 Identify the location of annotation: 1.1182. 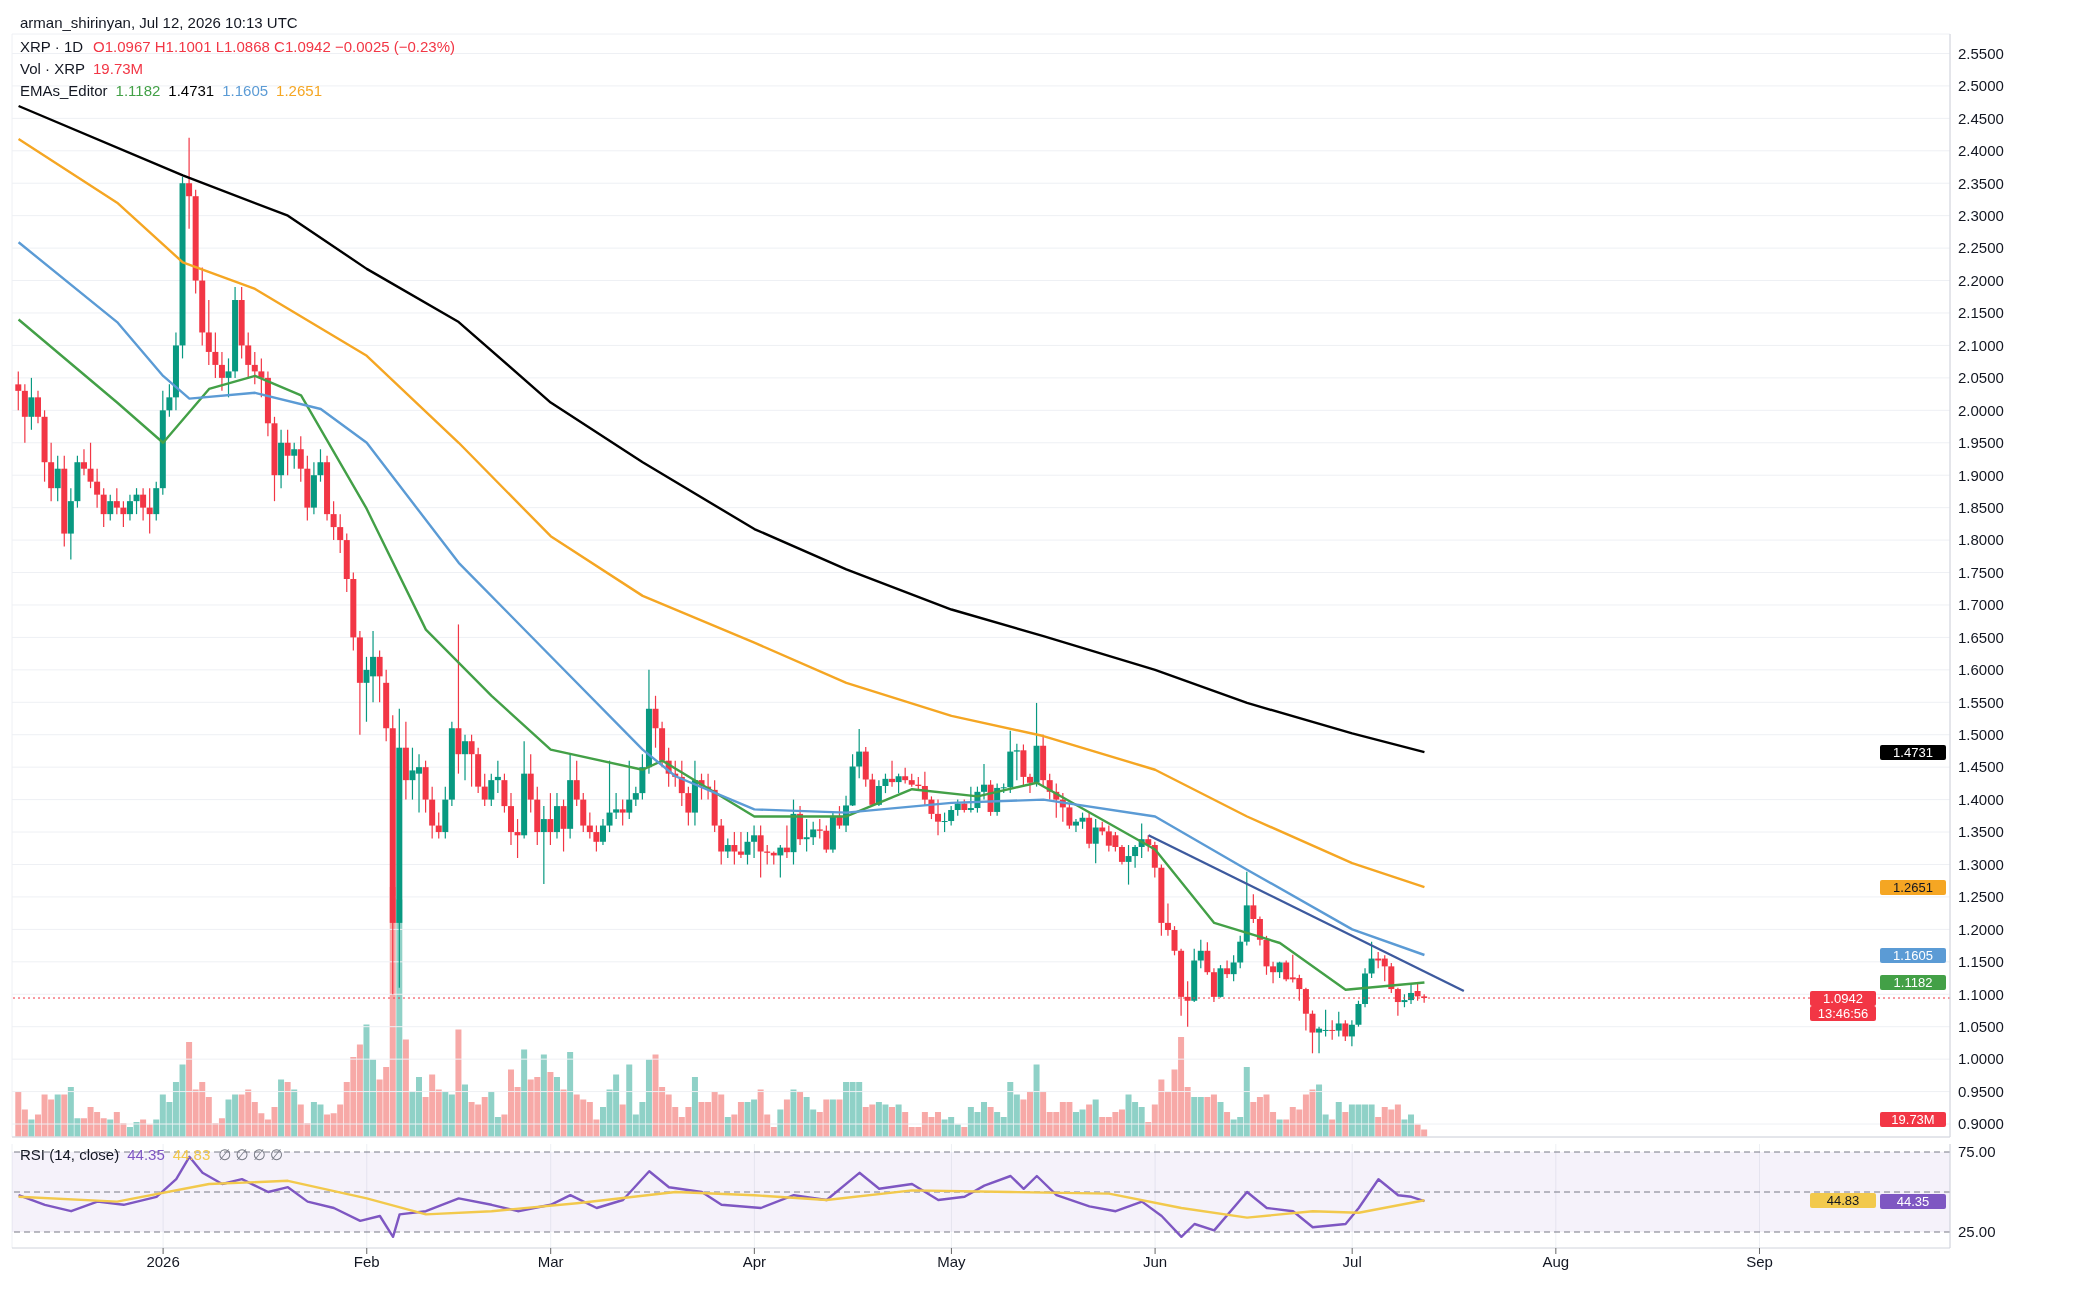
(1913, 982).